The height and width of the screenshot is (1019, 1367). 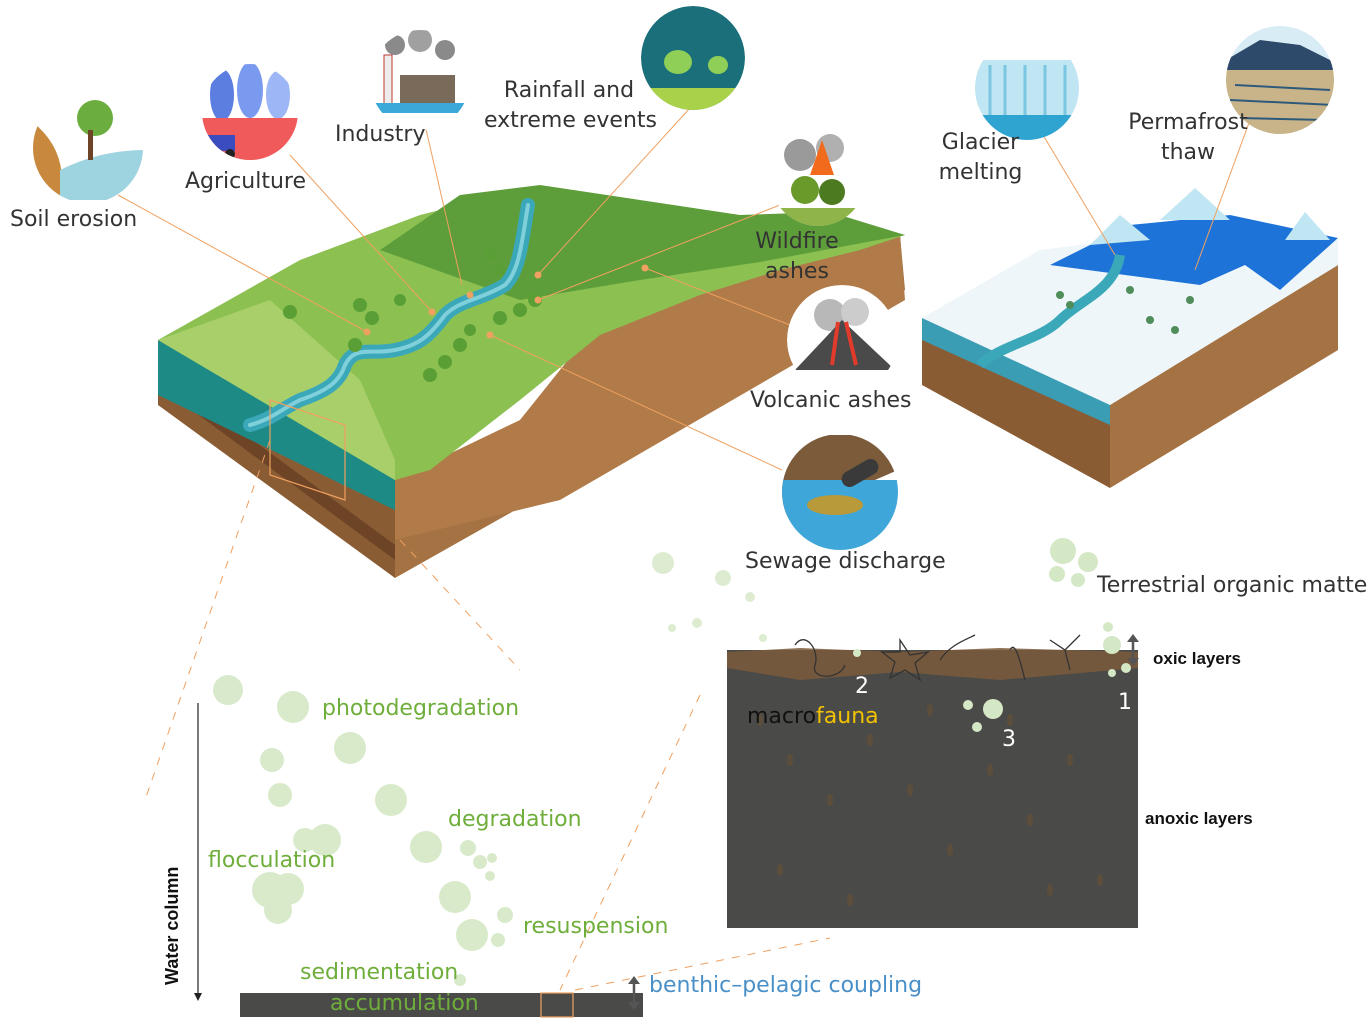 I want to click on glacier-icon, so click(x=1027, y=88).